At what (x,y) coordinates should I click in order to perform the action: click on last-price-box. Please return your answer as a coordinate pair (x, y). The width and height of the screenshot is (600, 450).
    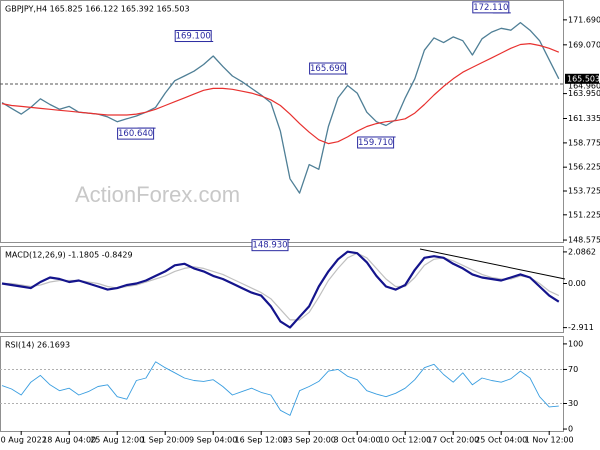
    Looking at the image, I should click on (582, 78).